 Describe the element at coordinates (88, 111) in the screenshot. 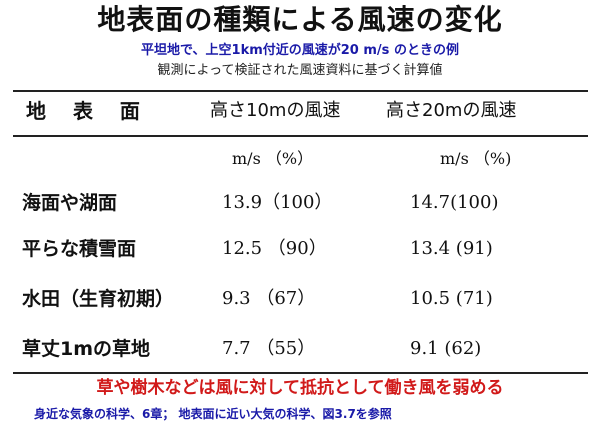

I see `header-surface: 地 表 面` at that location.